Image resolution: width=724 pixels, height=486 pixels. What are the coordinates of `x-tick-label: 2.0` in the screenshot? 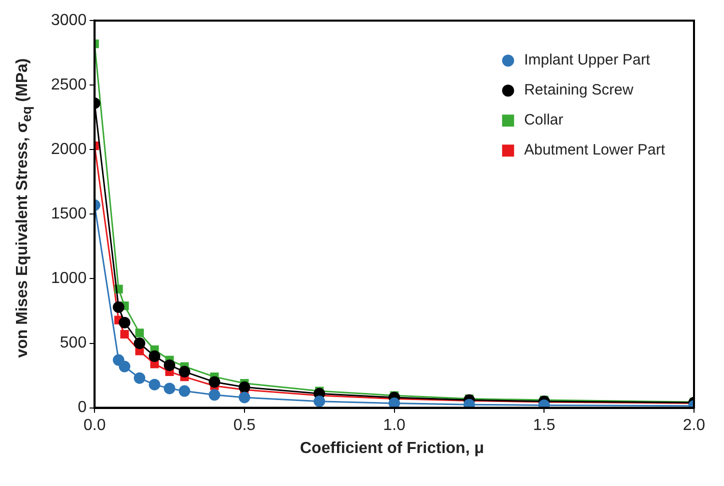 It's located at (694, 425).